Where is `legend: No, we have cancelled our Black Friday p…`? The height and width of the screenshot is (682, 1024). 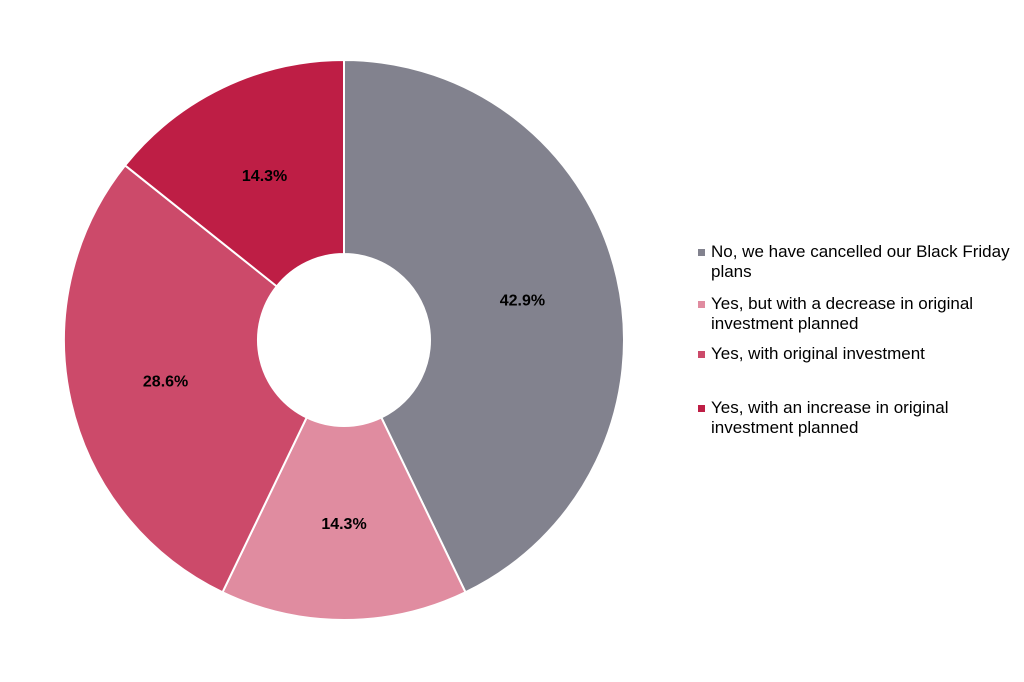 legend: No, we have cancelled our Black Friday p… is located at coordinates (858, 340).